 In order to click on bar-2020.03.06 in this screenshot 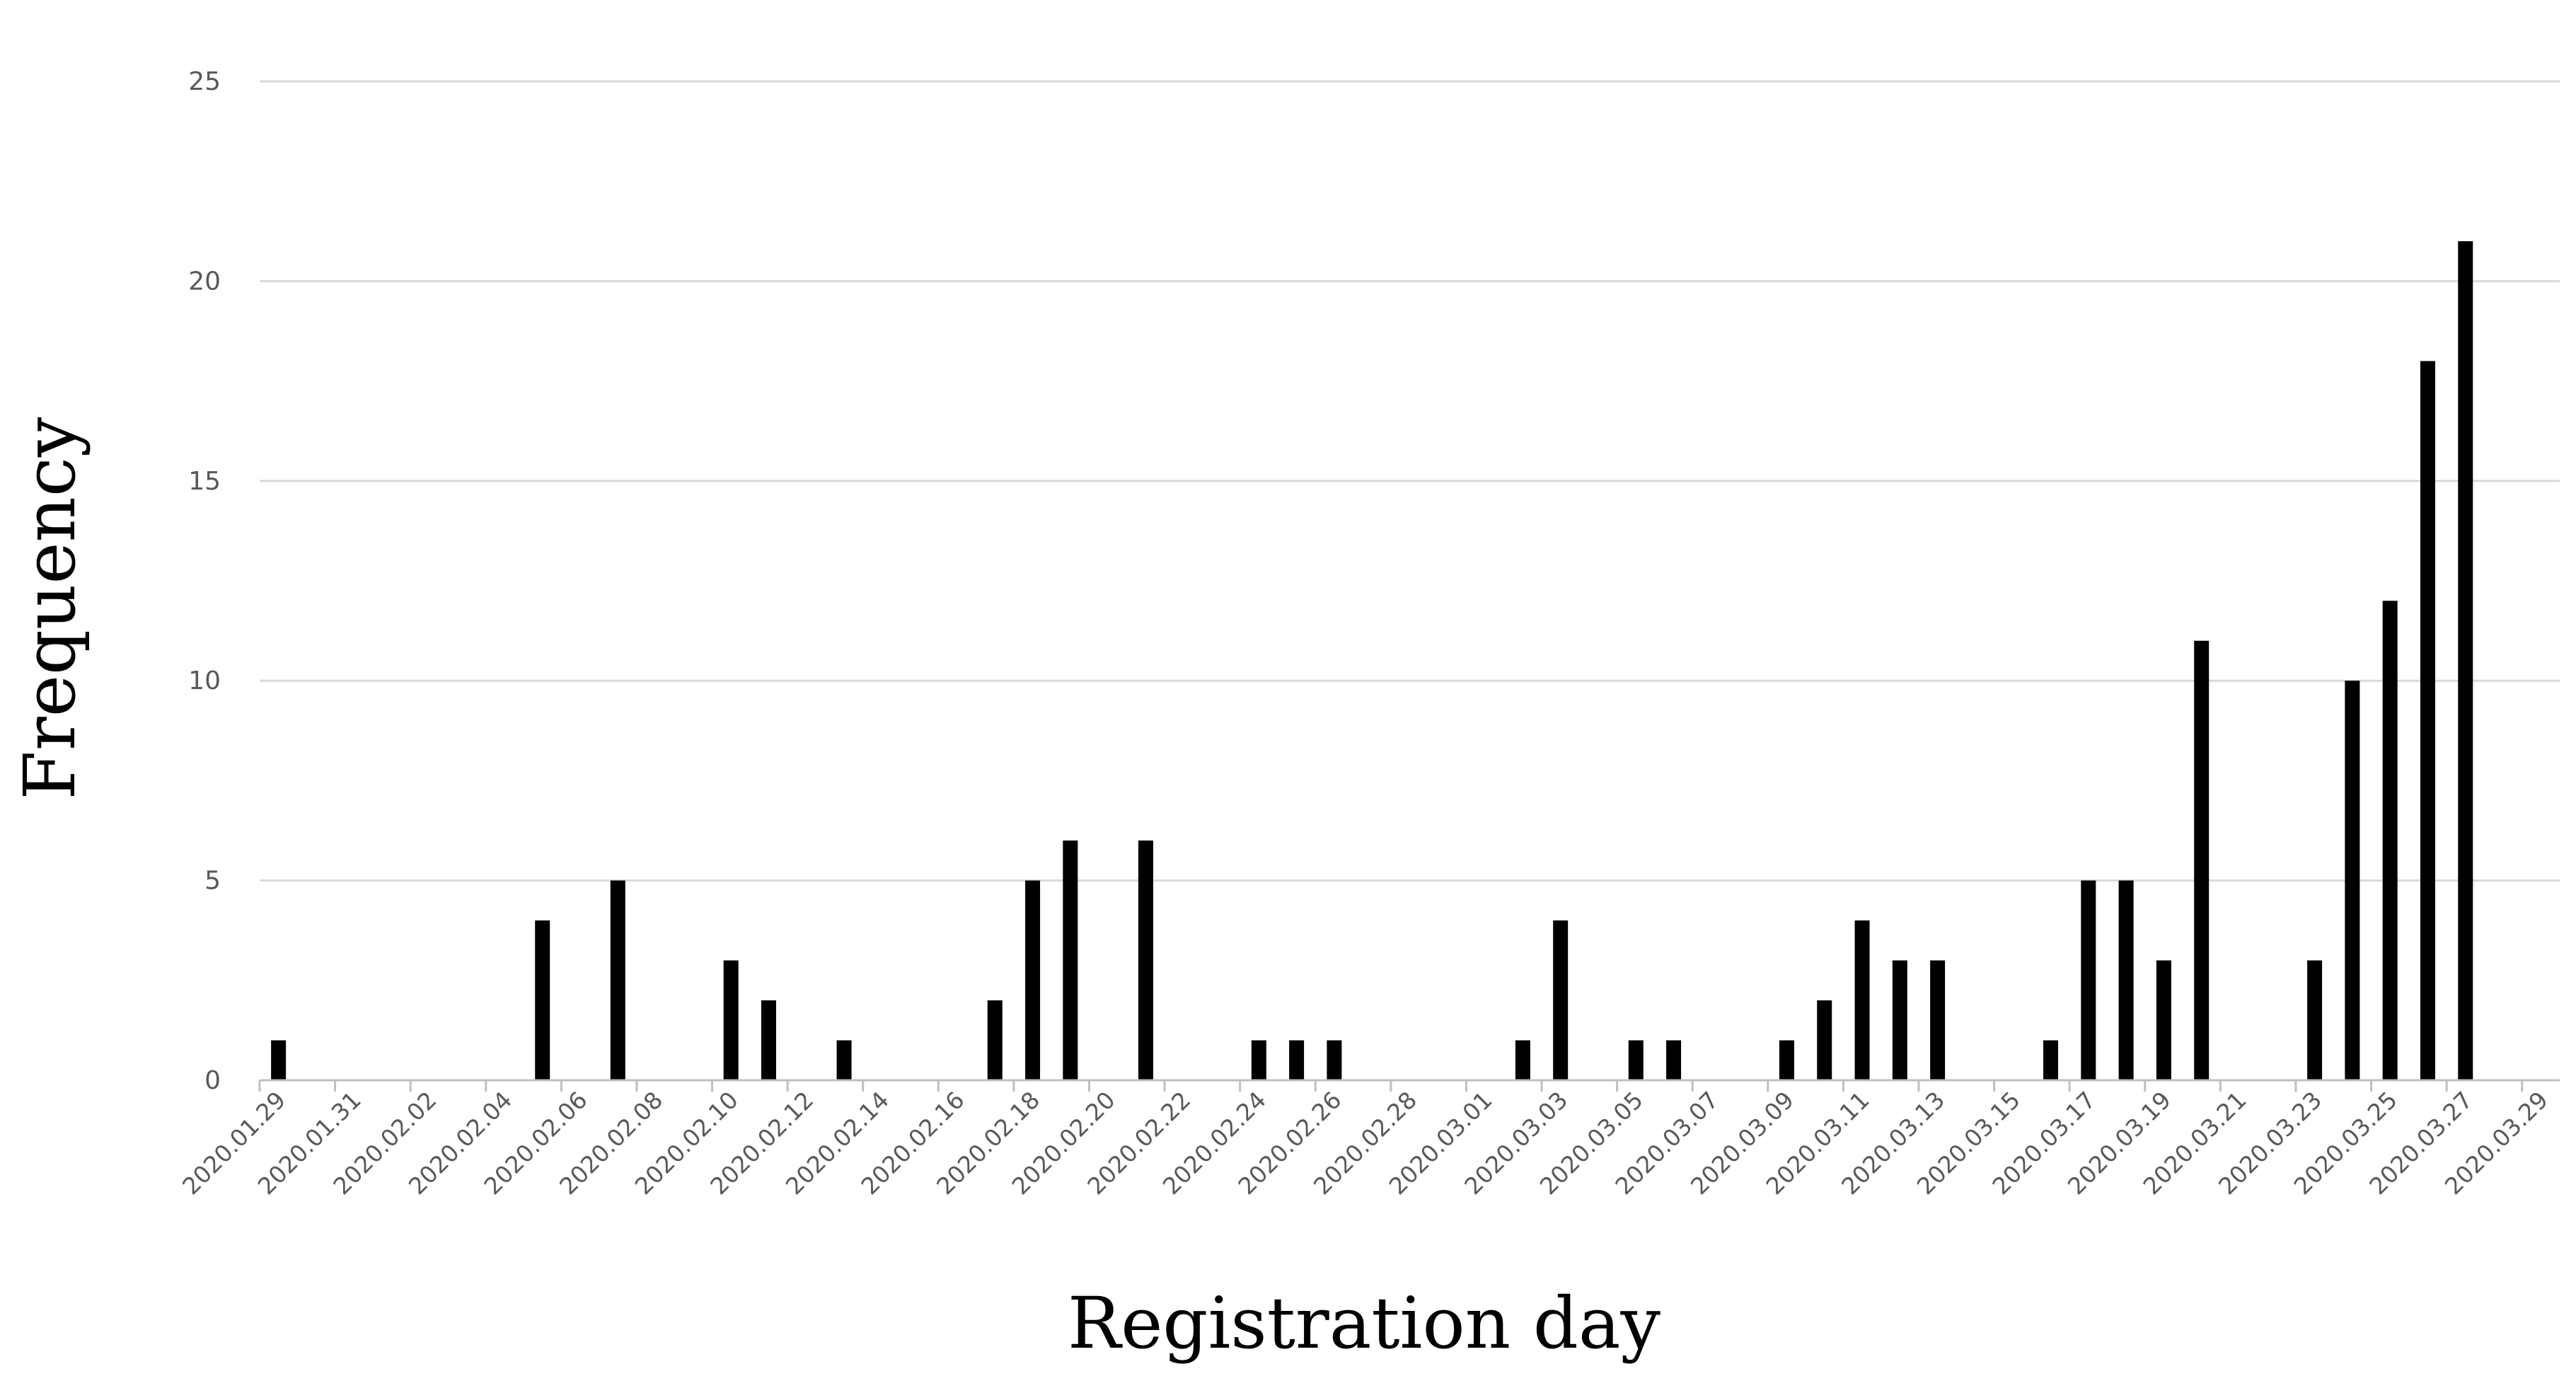, I will do `click(1674, 1060)`.